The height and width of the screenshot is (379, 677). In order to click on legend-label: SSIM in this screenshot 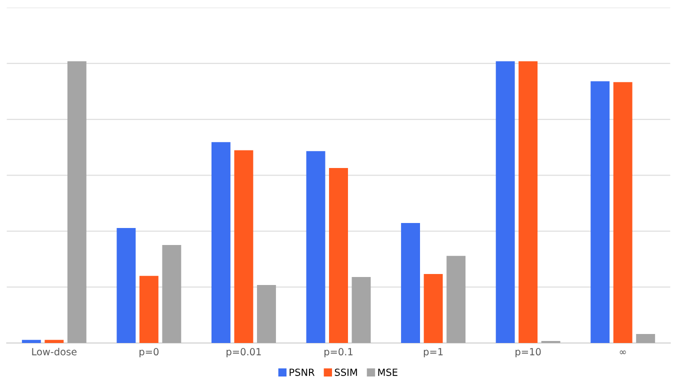, I will do `click(345, 372)`.